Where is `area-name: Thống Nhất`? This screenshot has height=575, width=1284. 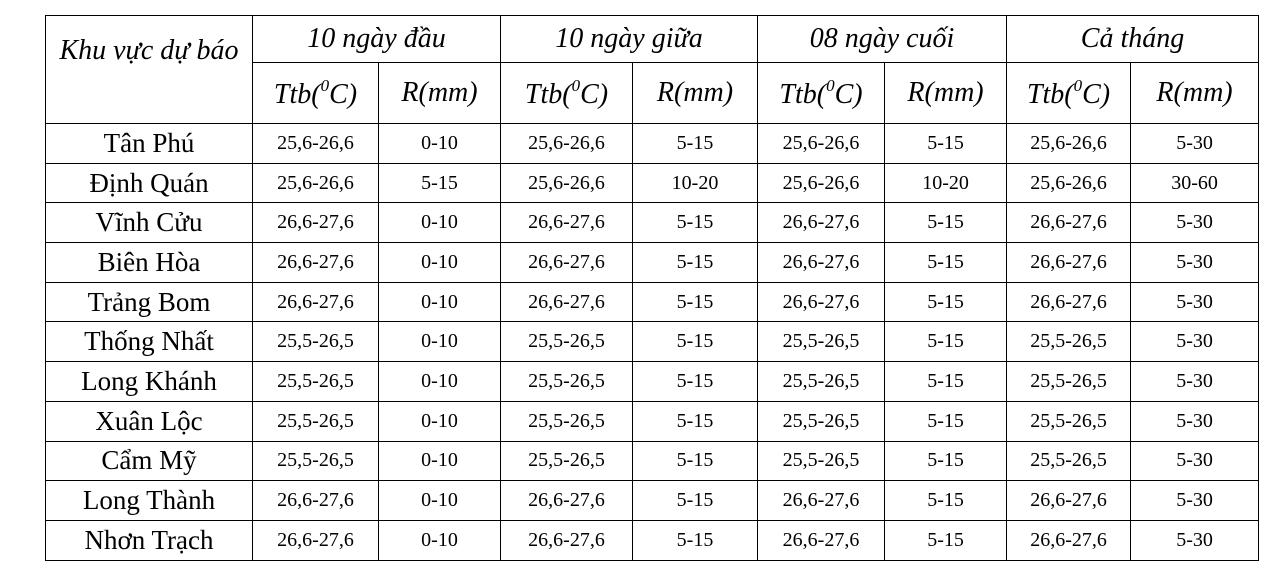
area-name: Thống Nhất is located at coordinates (149, 342).